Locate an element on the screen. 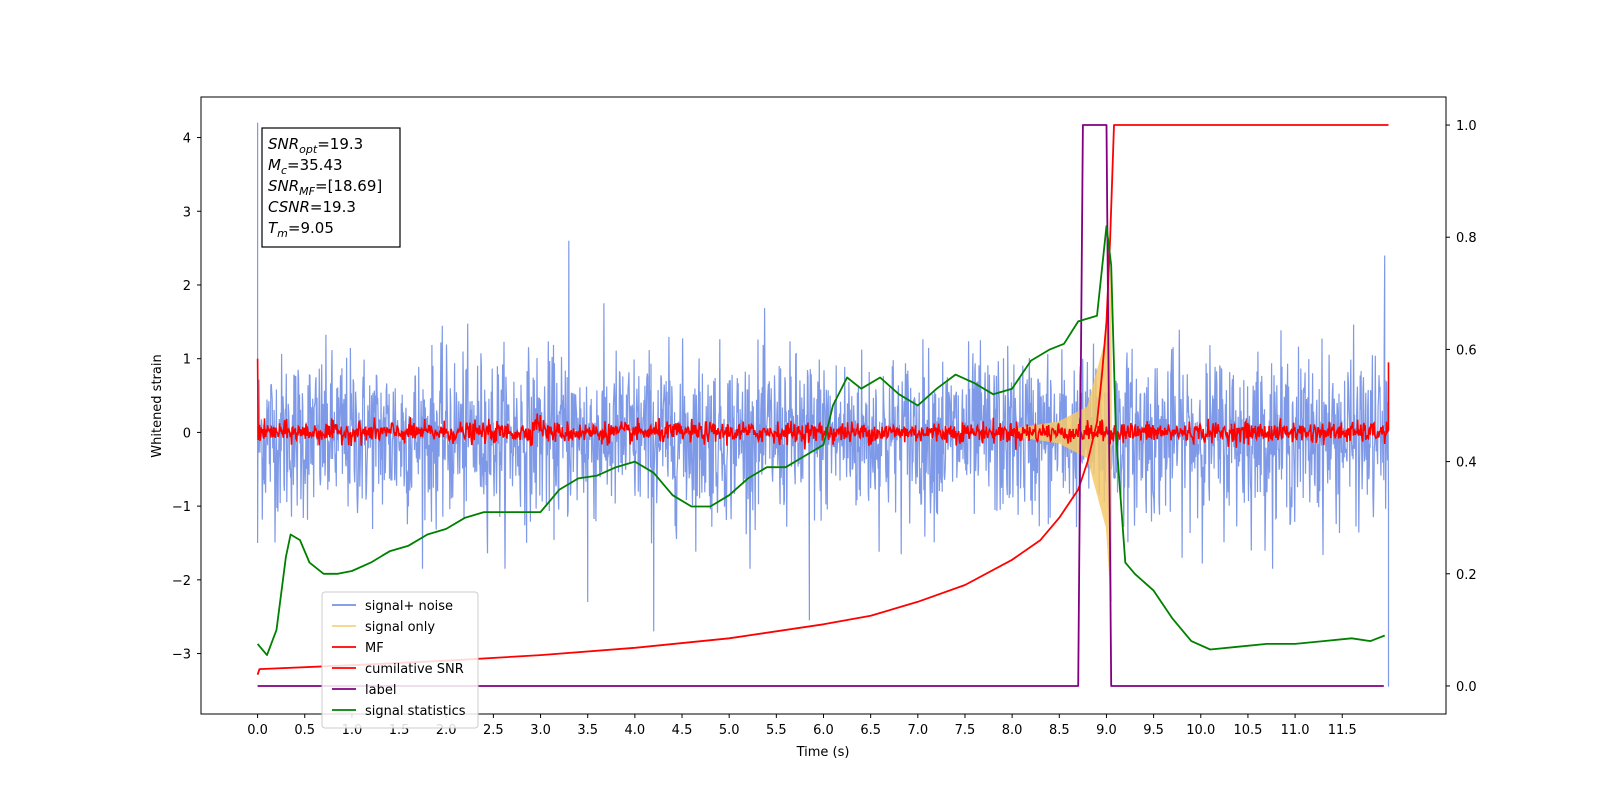 The image size is (1600, 800). y-right-tick-label: 0.6 is located at coordinates (1466, 350).